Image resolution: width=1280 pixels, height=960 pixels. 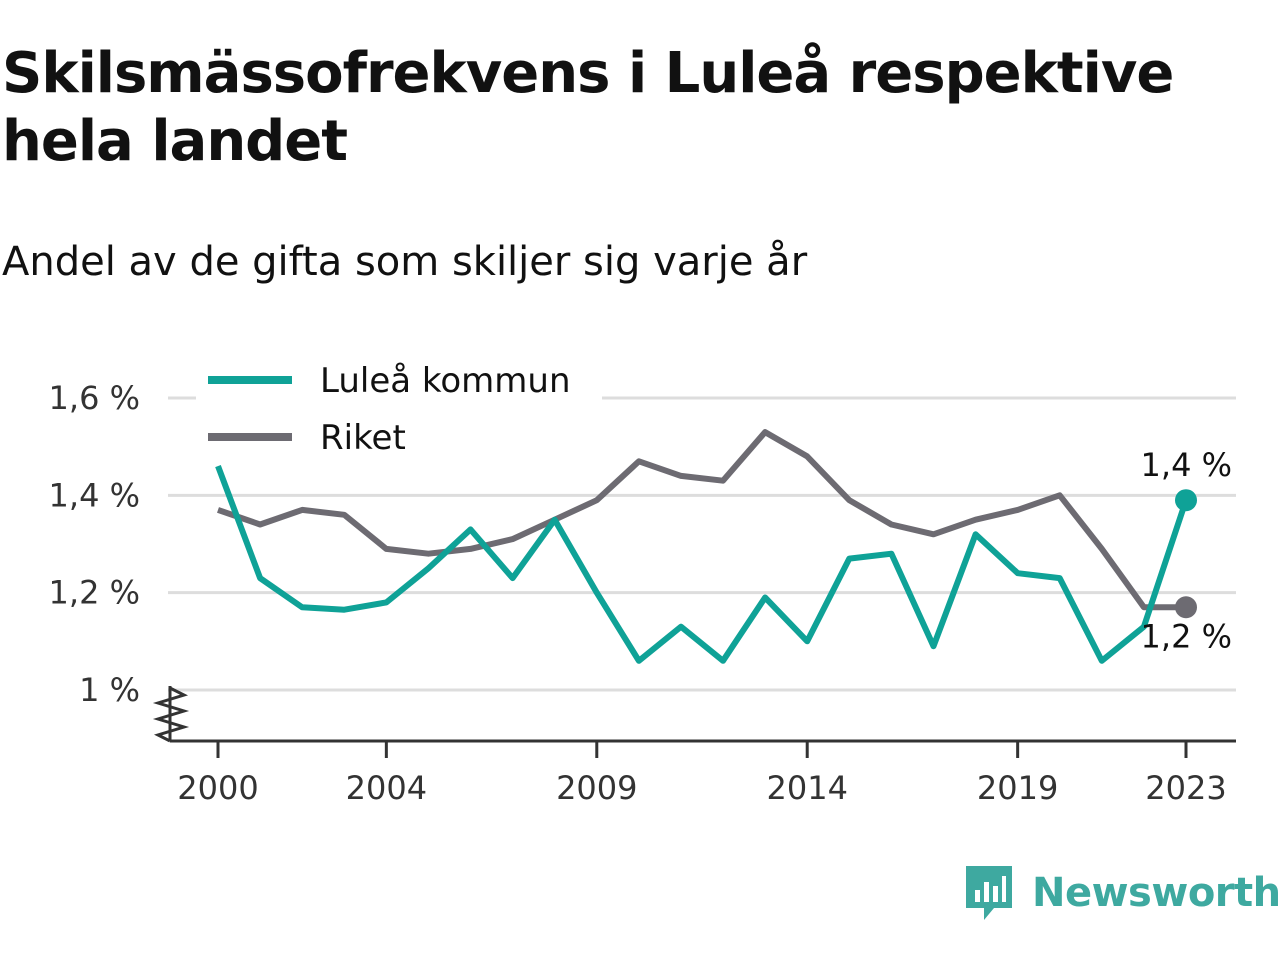 What do you see at coordinates (806, 788) in the screenshot?
I see `x-tick-label: 2014` at bounding box center [806, 788].